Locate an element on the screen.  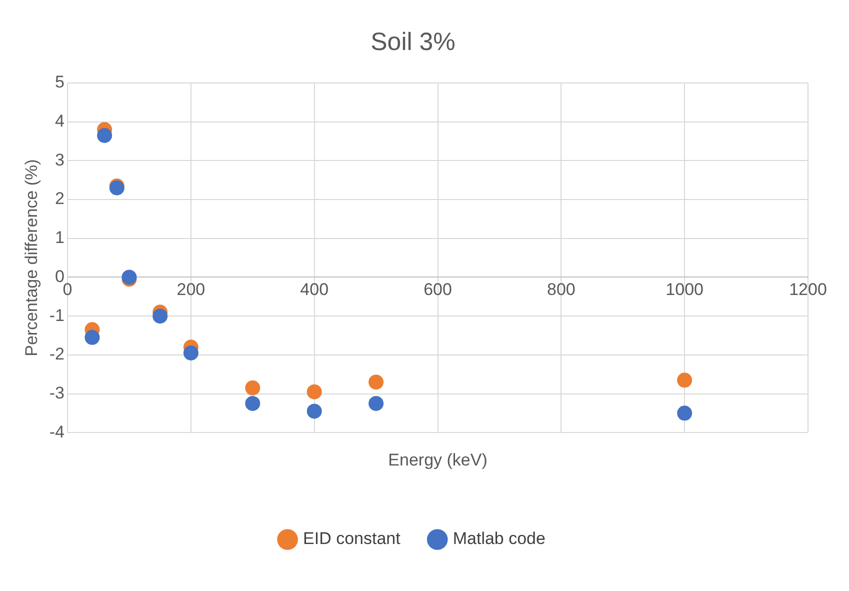
legend-label: EID constant is located at coordinates (352, 538).